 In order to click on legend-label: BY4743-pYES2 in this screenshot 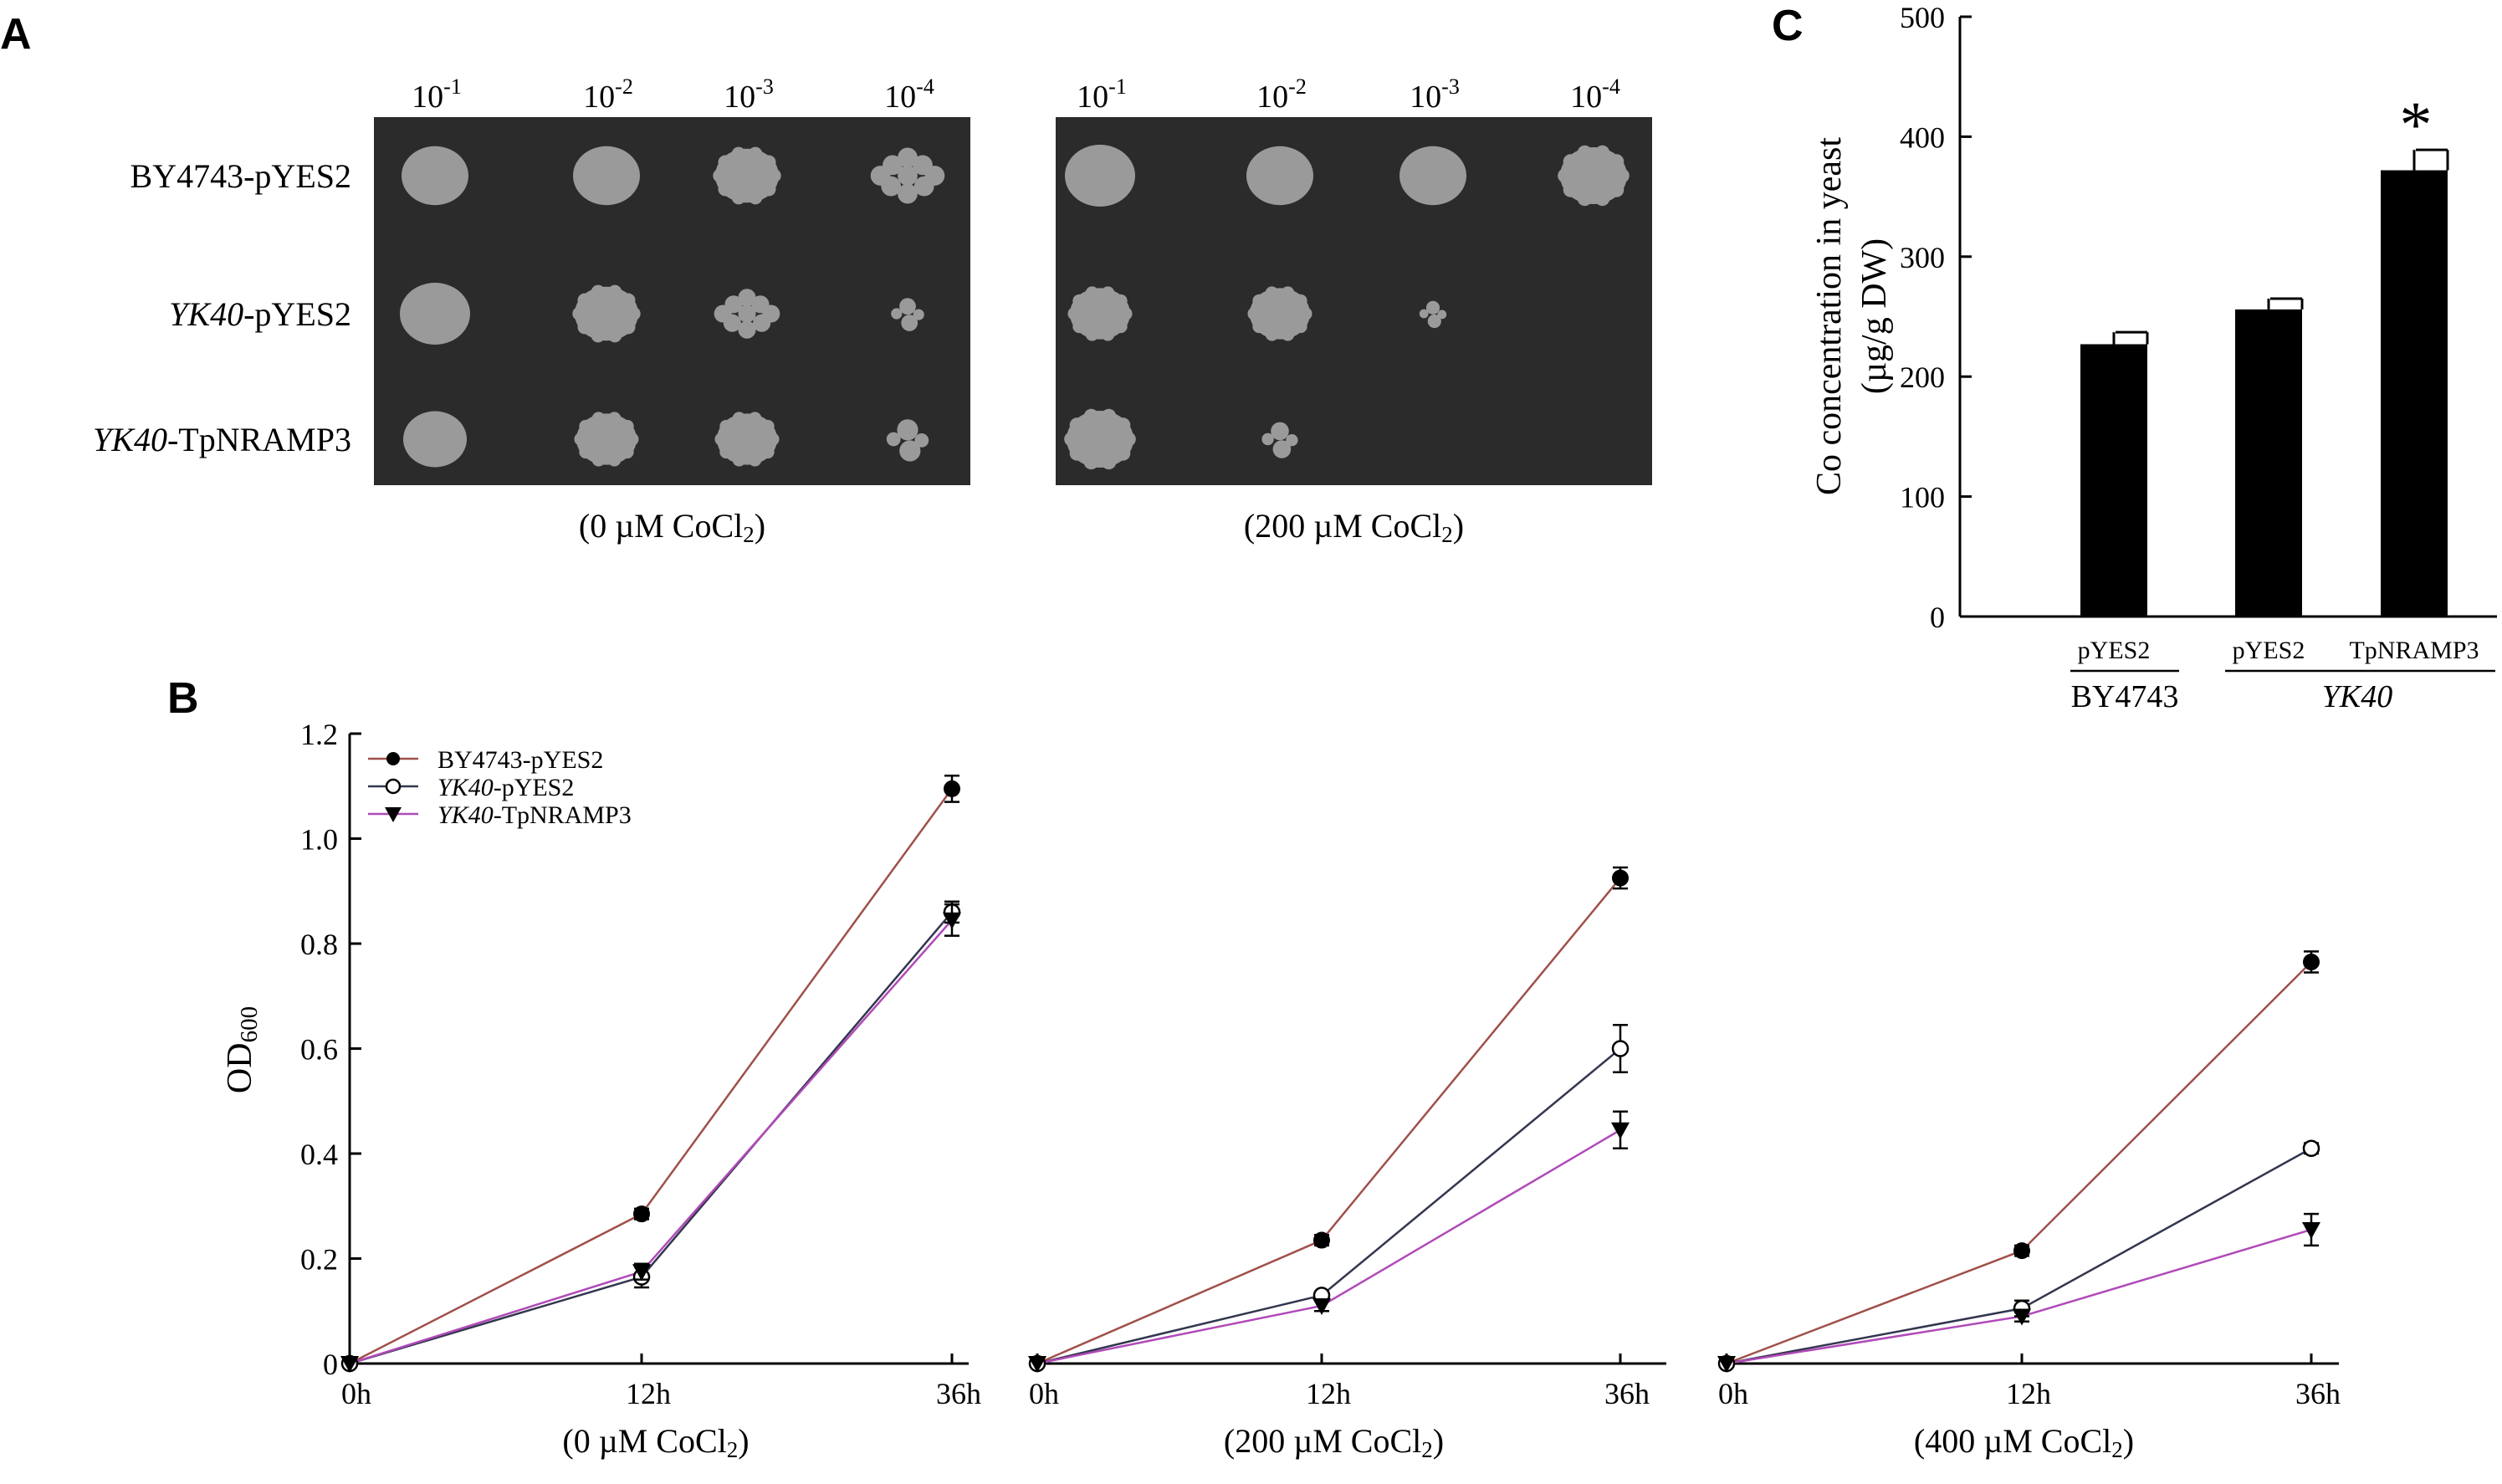, I will do `click(520, 760)`.